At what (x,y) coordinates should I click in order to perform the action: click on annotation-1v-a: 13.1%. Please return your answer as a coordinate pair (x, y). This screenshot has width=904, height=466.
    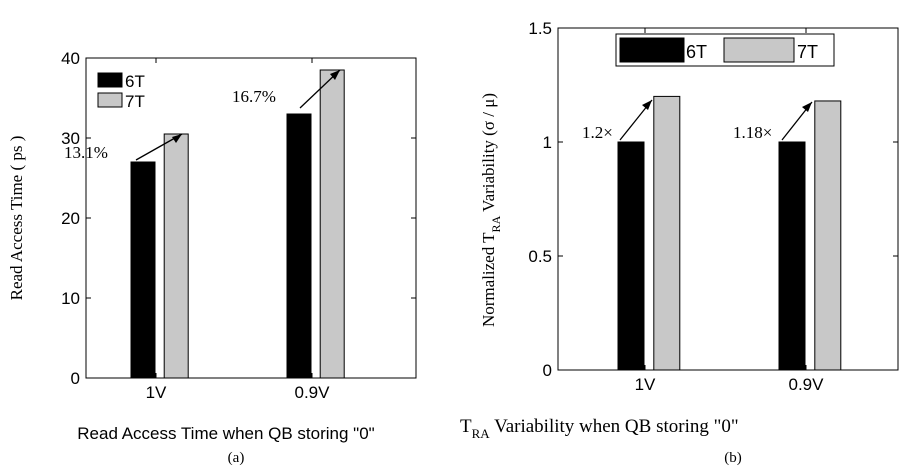
    Looking at the image, I should click on (86, 152).